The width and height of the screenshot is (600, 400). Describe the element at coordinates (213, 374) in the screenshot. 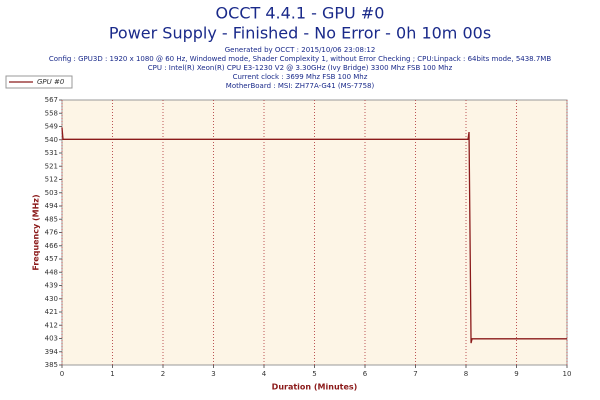

I see `x-tick-label: 3` at that location.